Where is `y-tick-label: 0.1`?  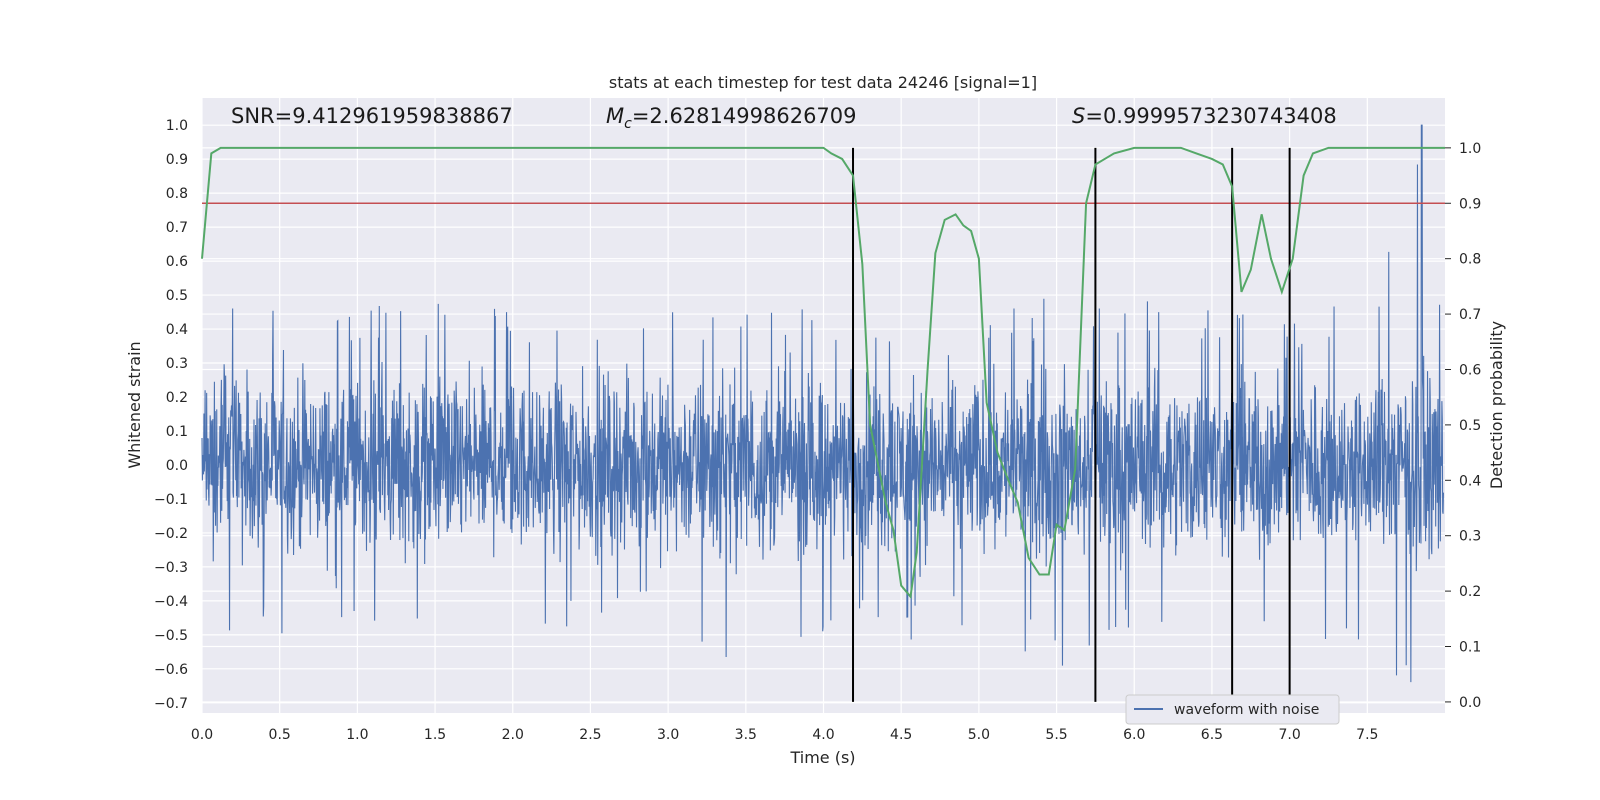
y-tick-label: 0.1 is located at coordinates (177, 432).